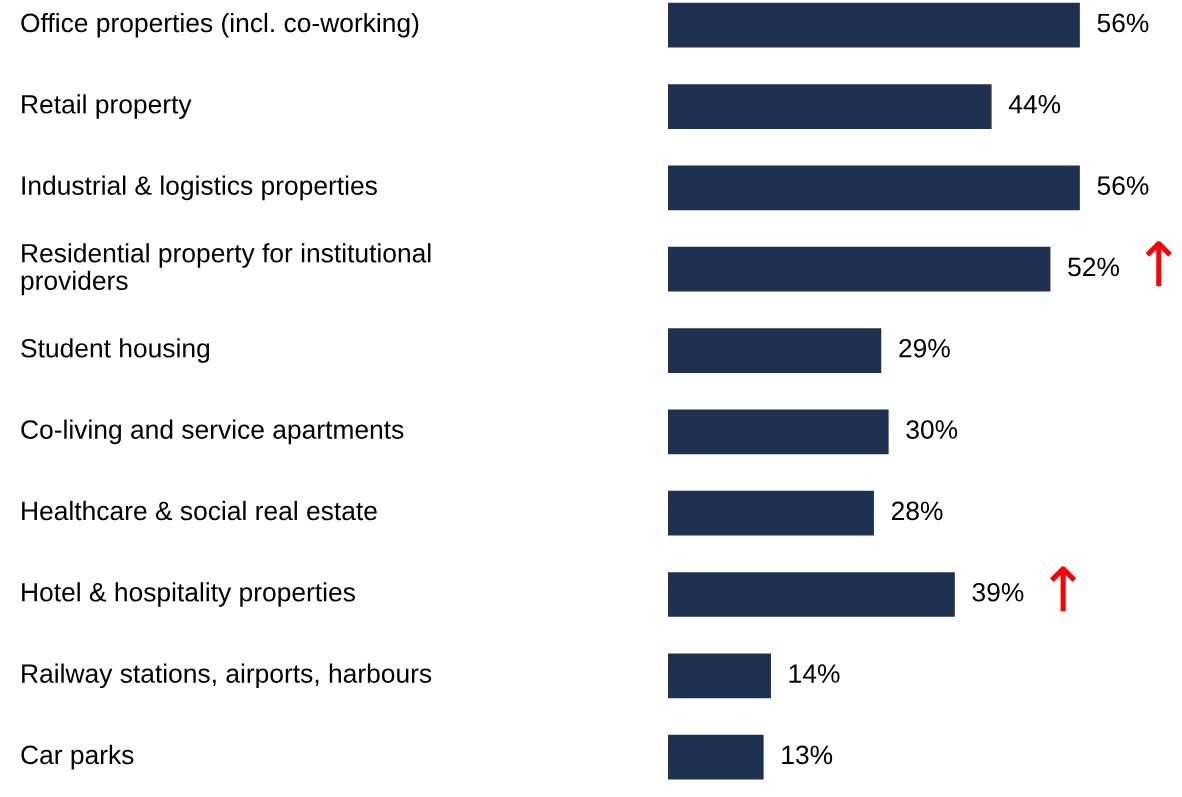 The image size is (1182, 797). I want to click on y-tick-label: Student housing, so click(115, 350).